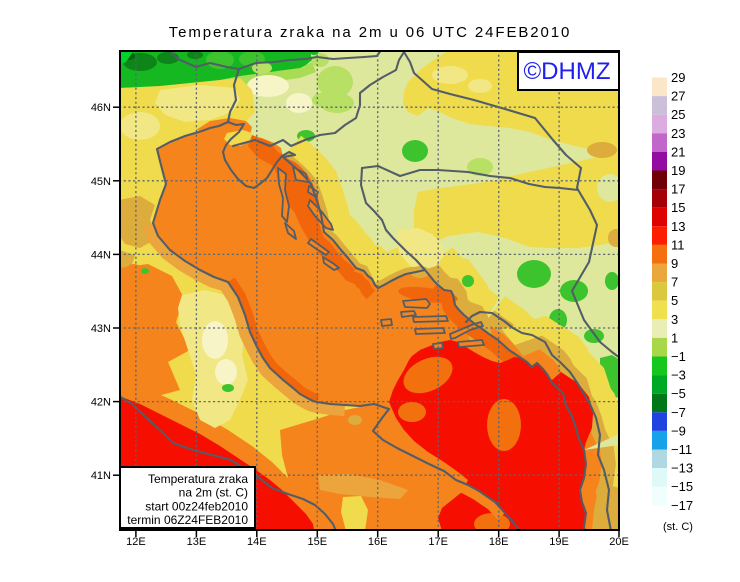 The image size is (740, 582). Describe the element at coordinates (678, 96) in the screenshot. I see `svg-text: 27` at that location.